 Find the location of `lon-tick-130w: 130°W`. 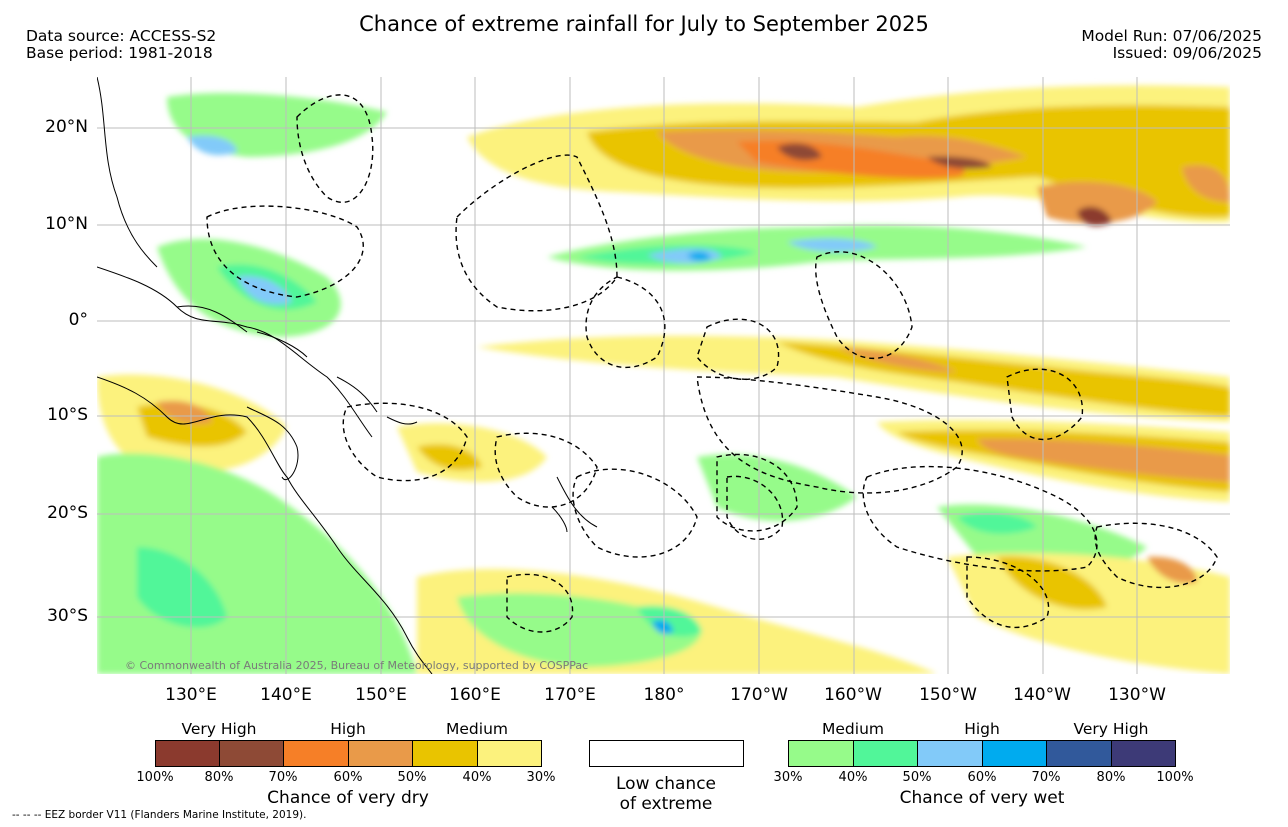

lon-tick-130w: 130°W is located at coordinates (1137, 695).